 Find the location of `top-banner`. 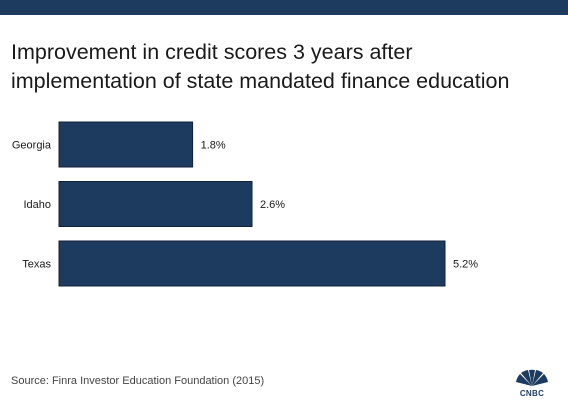

top-banner is located at coordinates (284, 7).